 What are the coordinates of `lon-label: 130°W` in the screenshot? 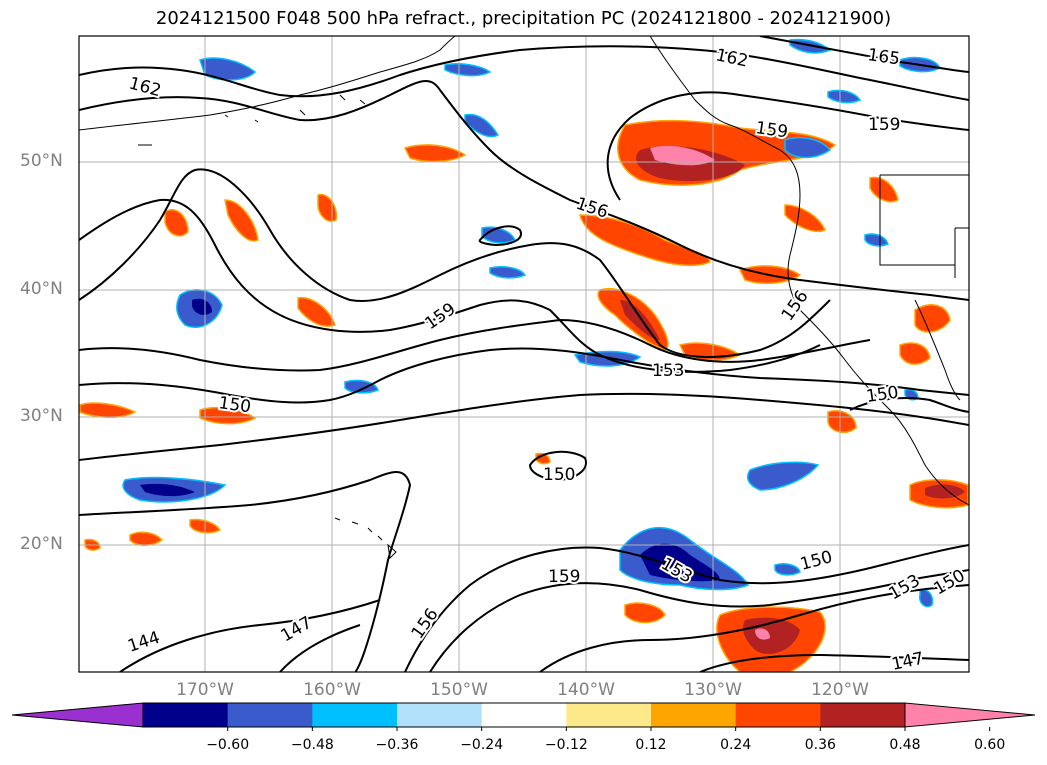 It's located at (713, 690).